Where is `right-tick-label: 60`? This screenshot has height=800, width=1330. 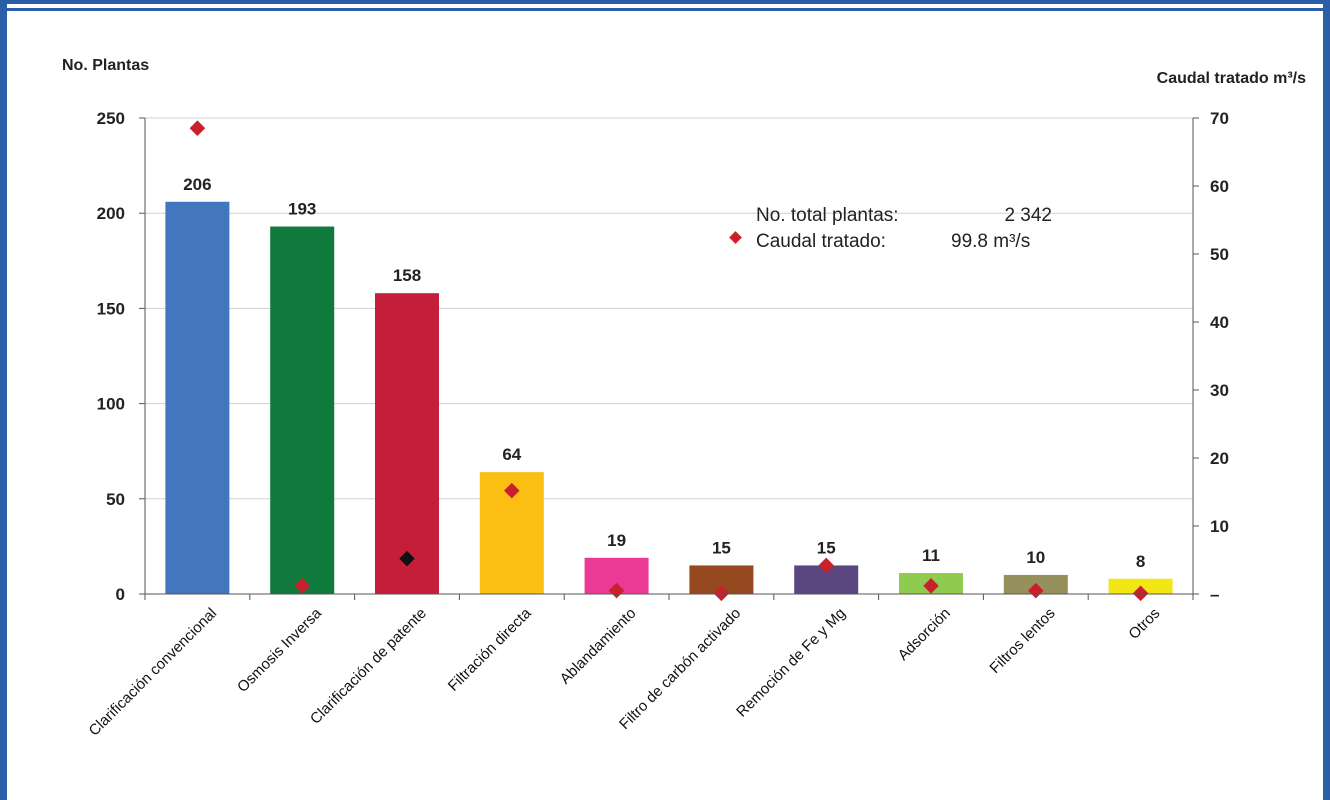 right-tick-label: 60 is located at coordinates (1219, 186).